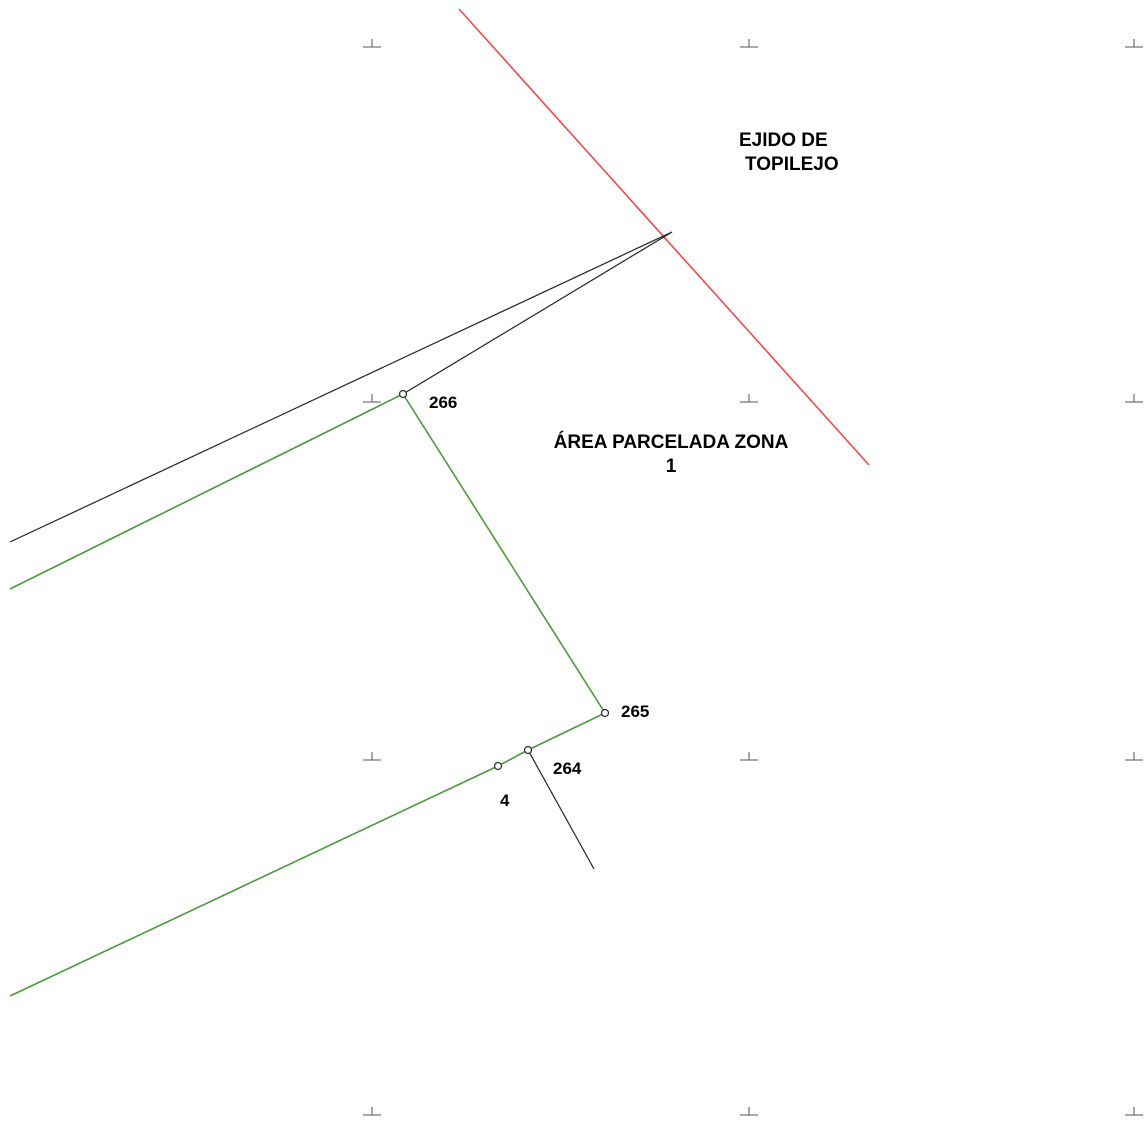 The width and height of the screenshot is (1146, 1126). I want to click on vertex-label-265: 265, so click(635, 711).